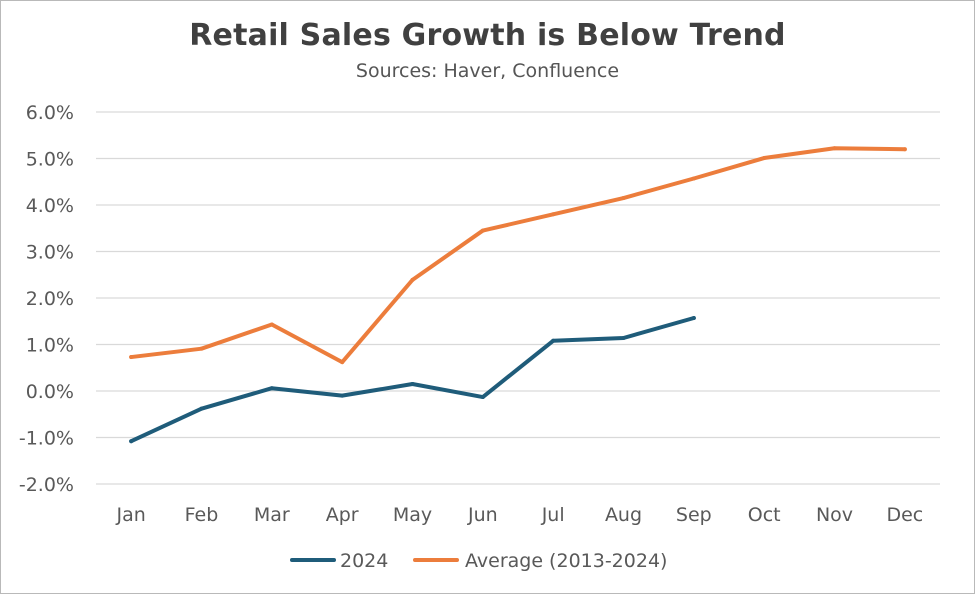 The image size is (975, 594). I want to click on x-tick-label: Feb, so click(202, 515).